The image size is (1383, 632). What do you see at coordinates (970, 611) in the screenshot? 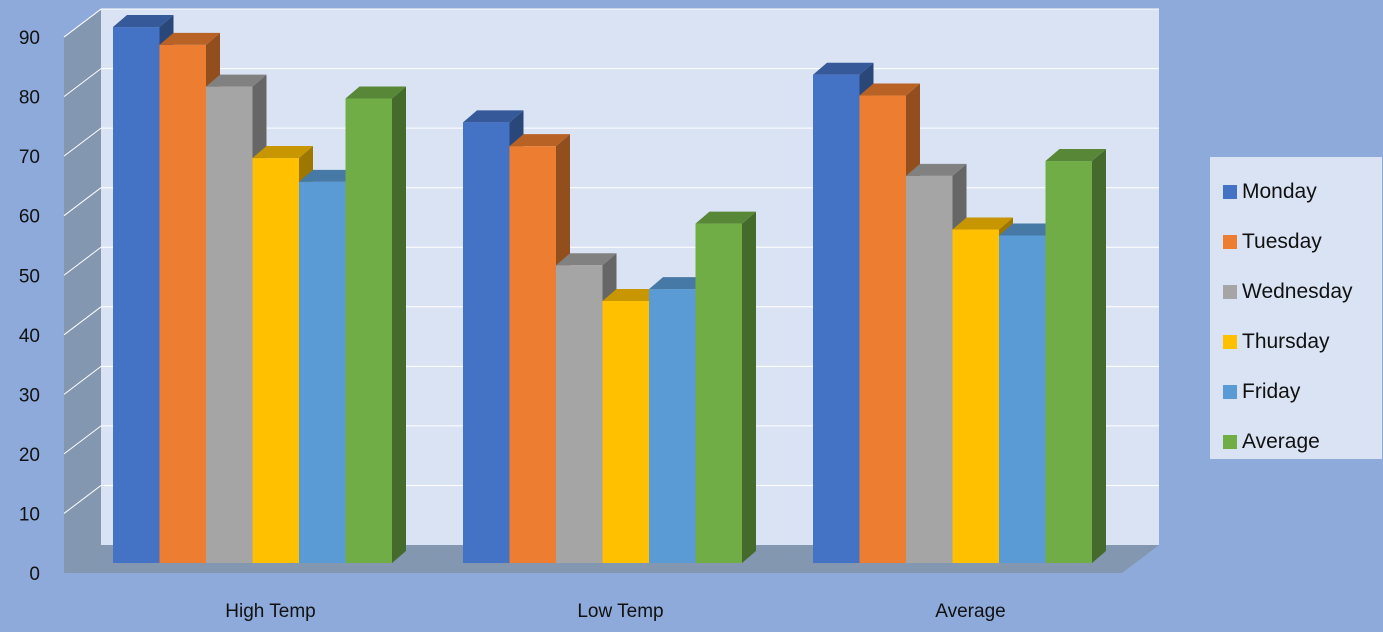
I see `x-tick-label: Average` at bounding box center [970, 611].